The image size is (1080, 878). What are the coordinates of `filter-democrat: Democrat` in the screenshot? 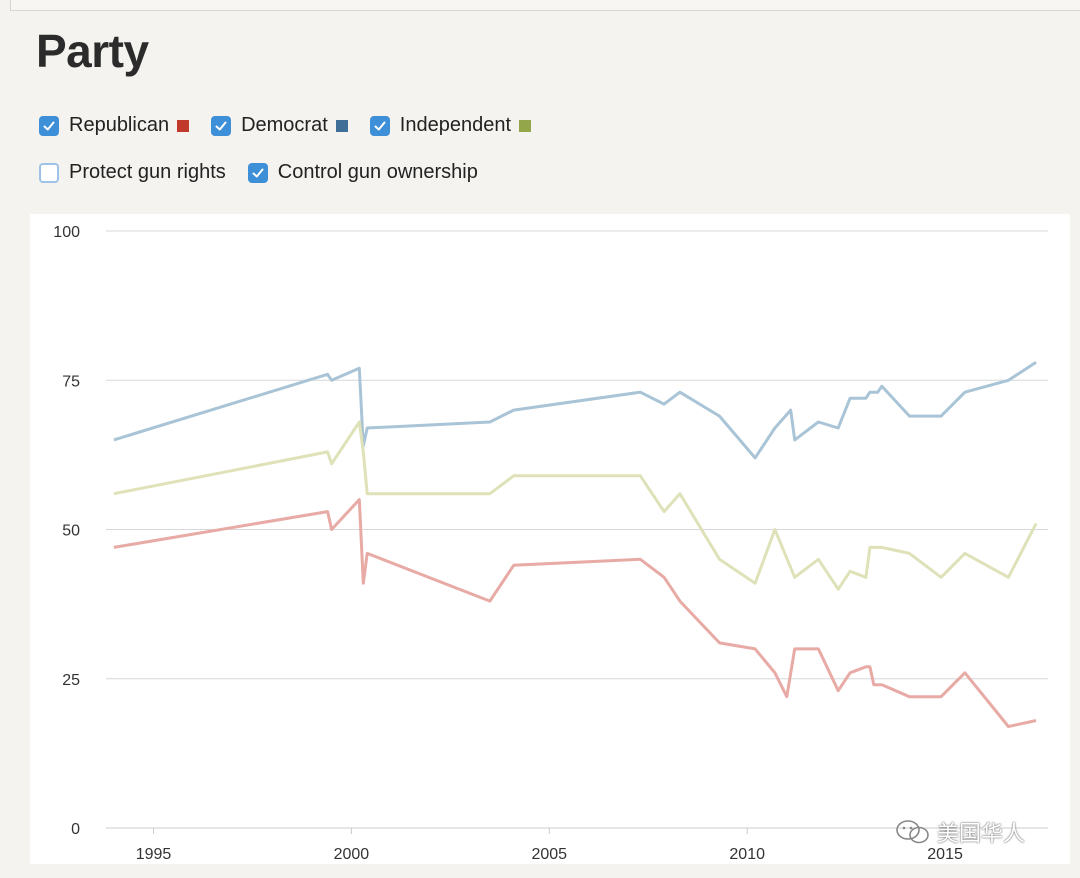 It's located at (279, 125).